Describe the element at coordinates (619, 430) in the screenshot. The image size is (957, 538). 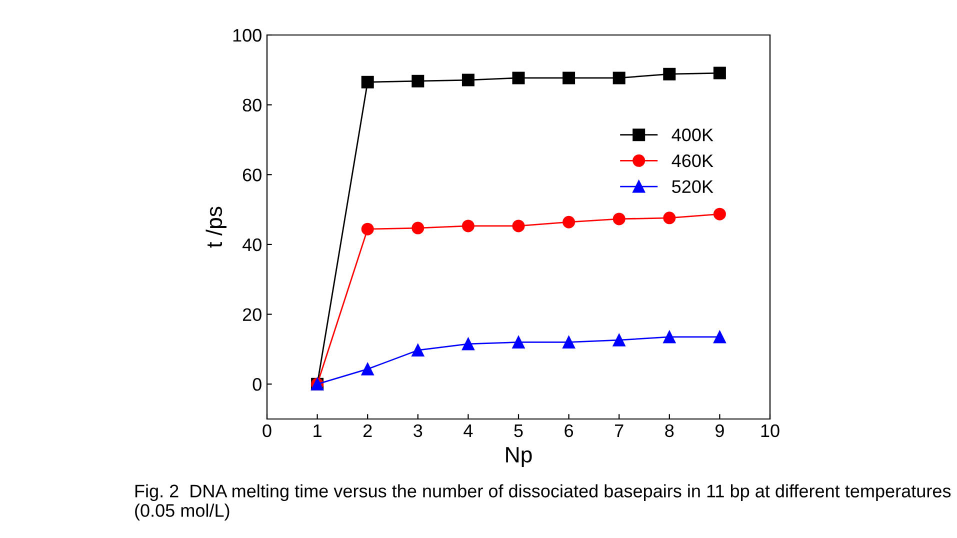
I see `x-tick-label: 7` at that location.